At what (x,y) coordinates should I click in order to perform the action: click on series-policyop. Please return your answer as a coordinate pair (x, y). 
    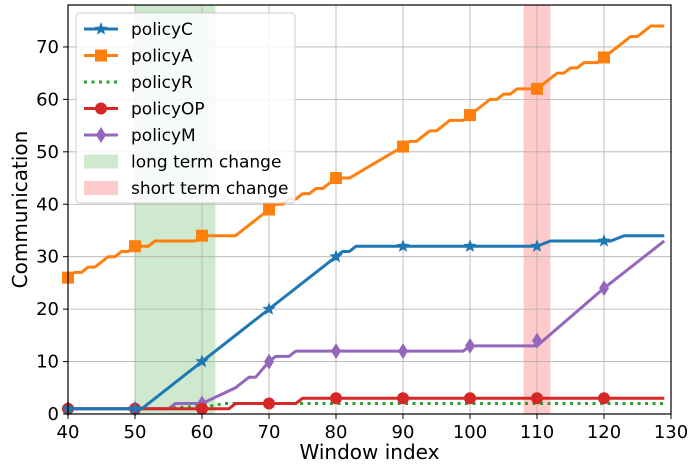
    Looking at the image, I should click on (363, 403).